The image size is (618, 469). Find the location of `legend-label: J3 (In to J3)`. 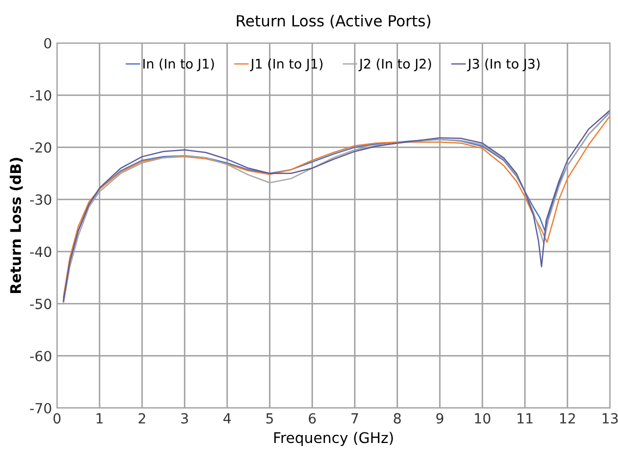

legend-label: J3 (In to J3) is located at coordinates (503, 65).